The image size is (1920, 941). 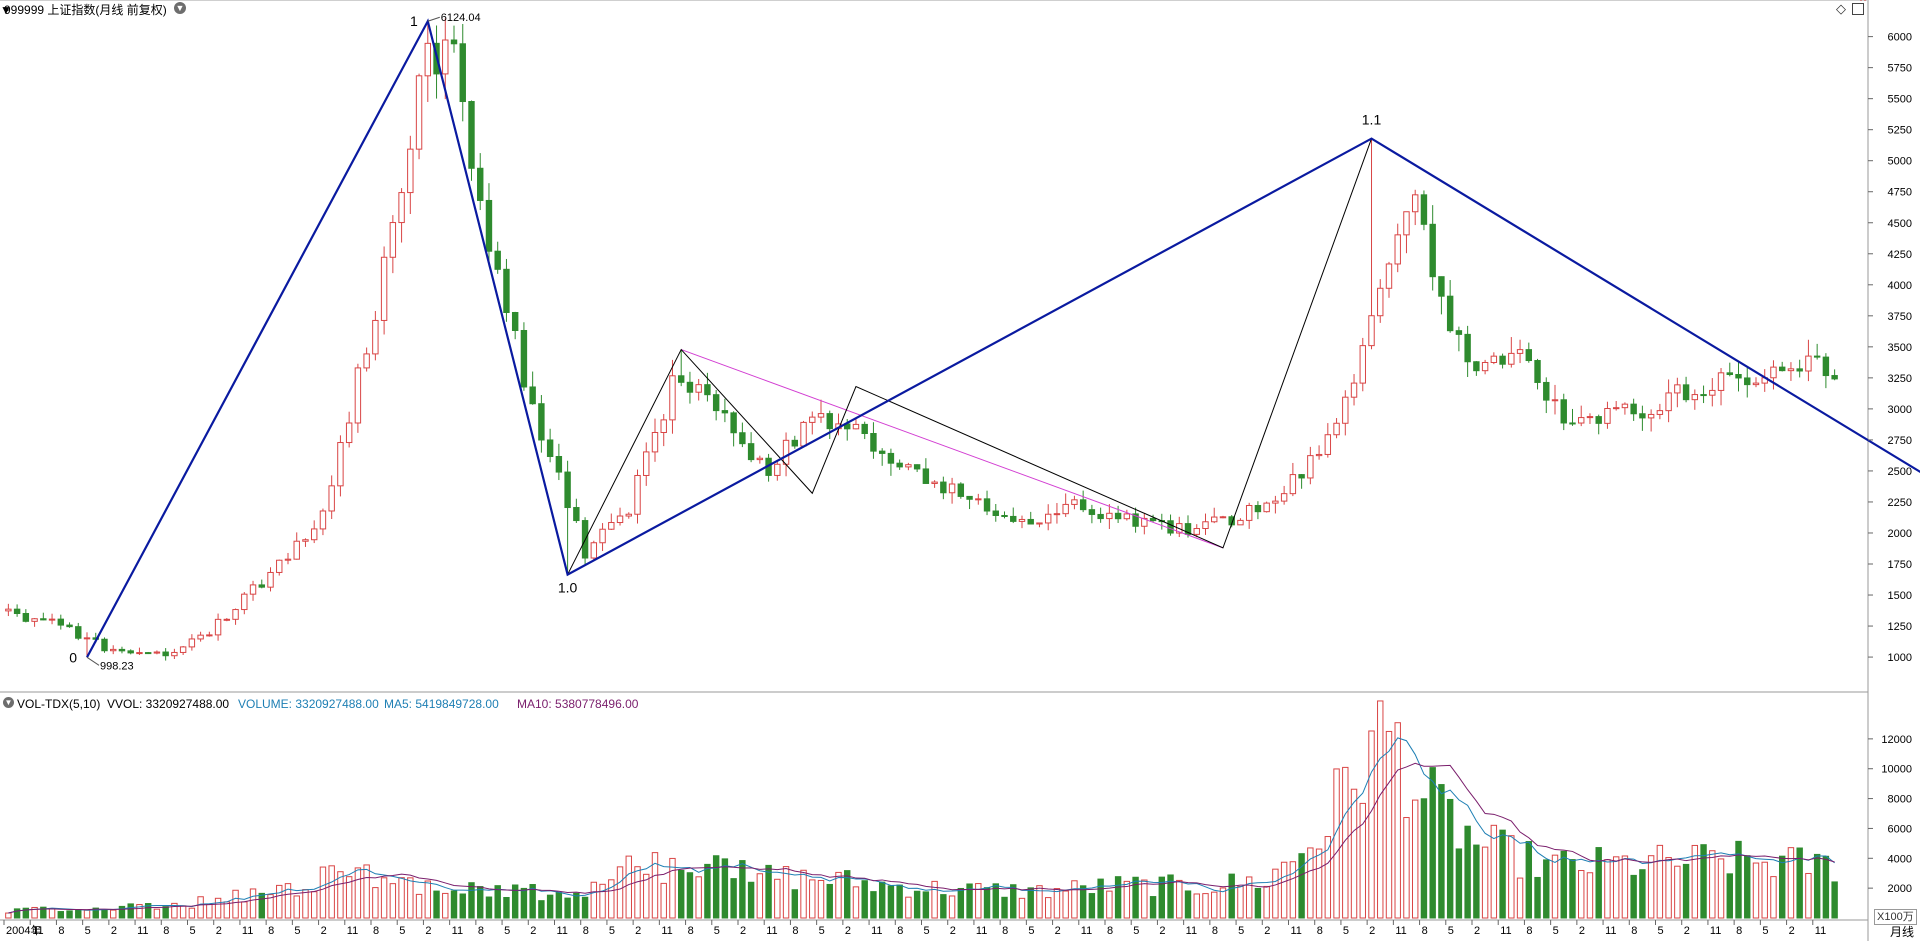 What do you see at coordinates (952, 449) in the screenshot?
I see `channel-line` at bounding box center [952, 449].